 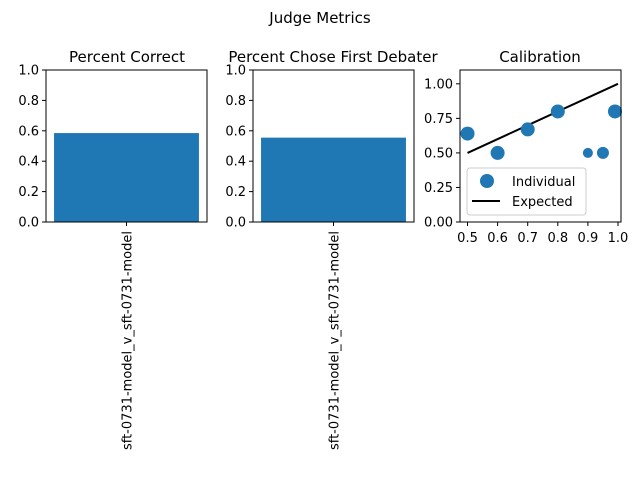 I want to click on y-tick-label: 0.00, so click(x=438, y=223).